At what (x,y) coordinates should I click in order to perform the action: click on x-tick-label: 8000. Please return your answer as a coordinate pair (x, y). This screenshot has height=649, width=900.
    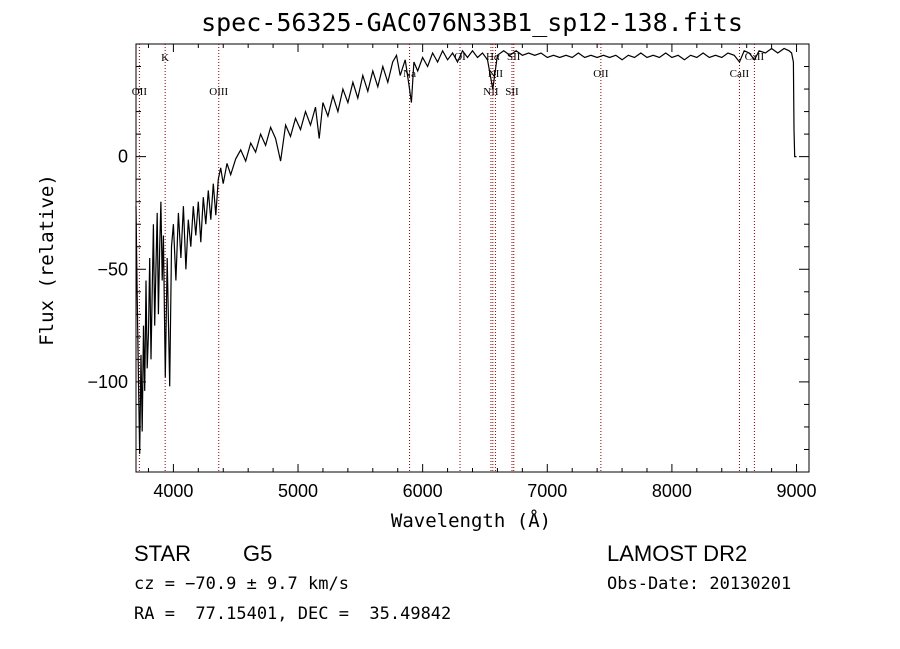
    Looking at the image, I should click on (672, 491).